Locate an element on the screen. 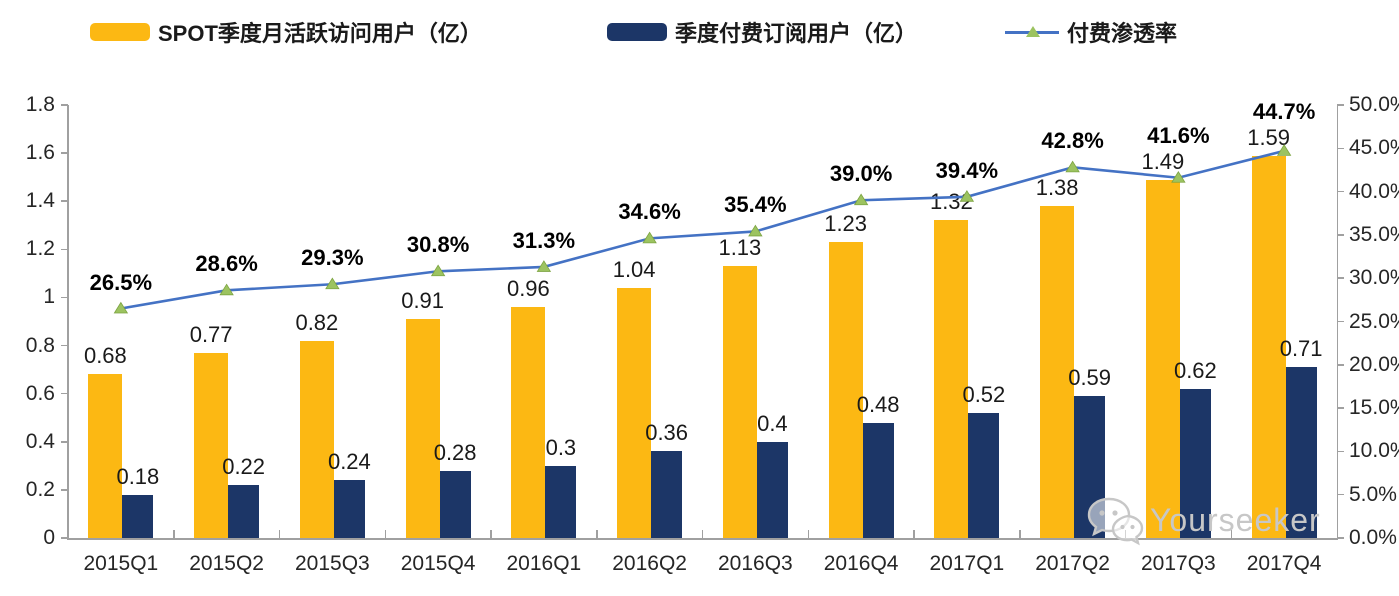 The image size is (1399, 596). left-axis-tick-label: 0.6 is located at coordinates (40, 393).